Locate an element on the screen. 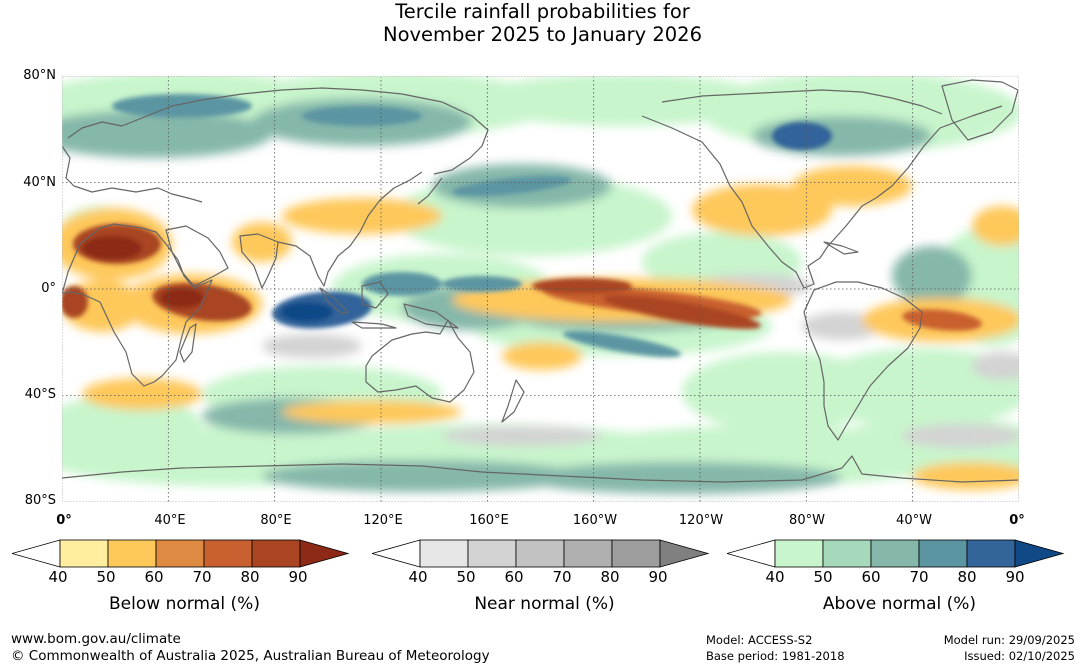  legend-above-tick-90: 90 is located at coordinates (1015, 577).